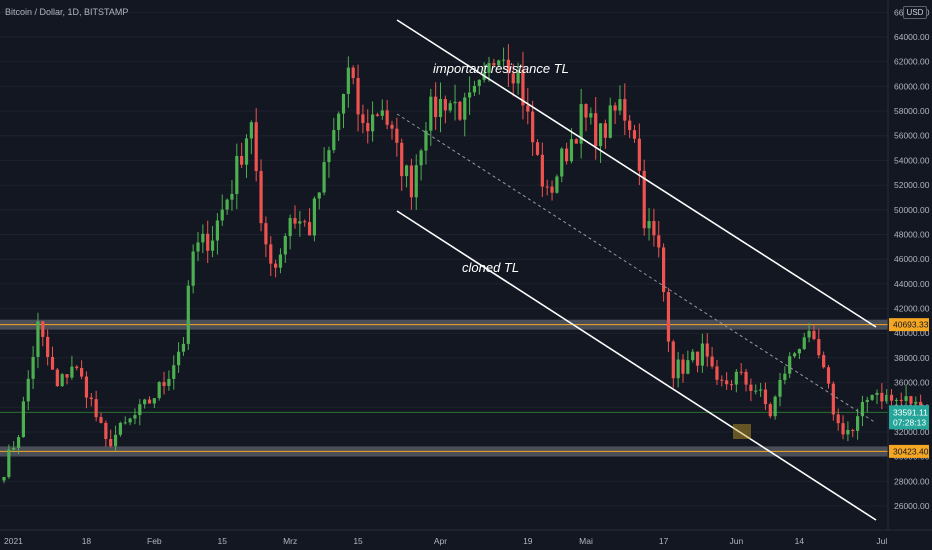 This screenshot has height=550, width=932. I want to click on date-tick-label: 18, so click(87, 541).